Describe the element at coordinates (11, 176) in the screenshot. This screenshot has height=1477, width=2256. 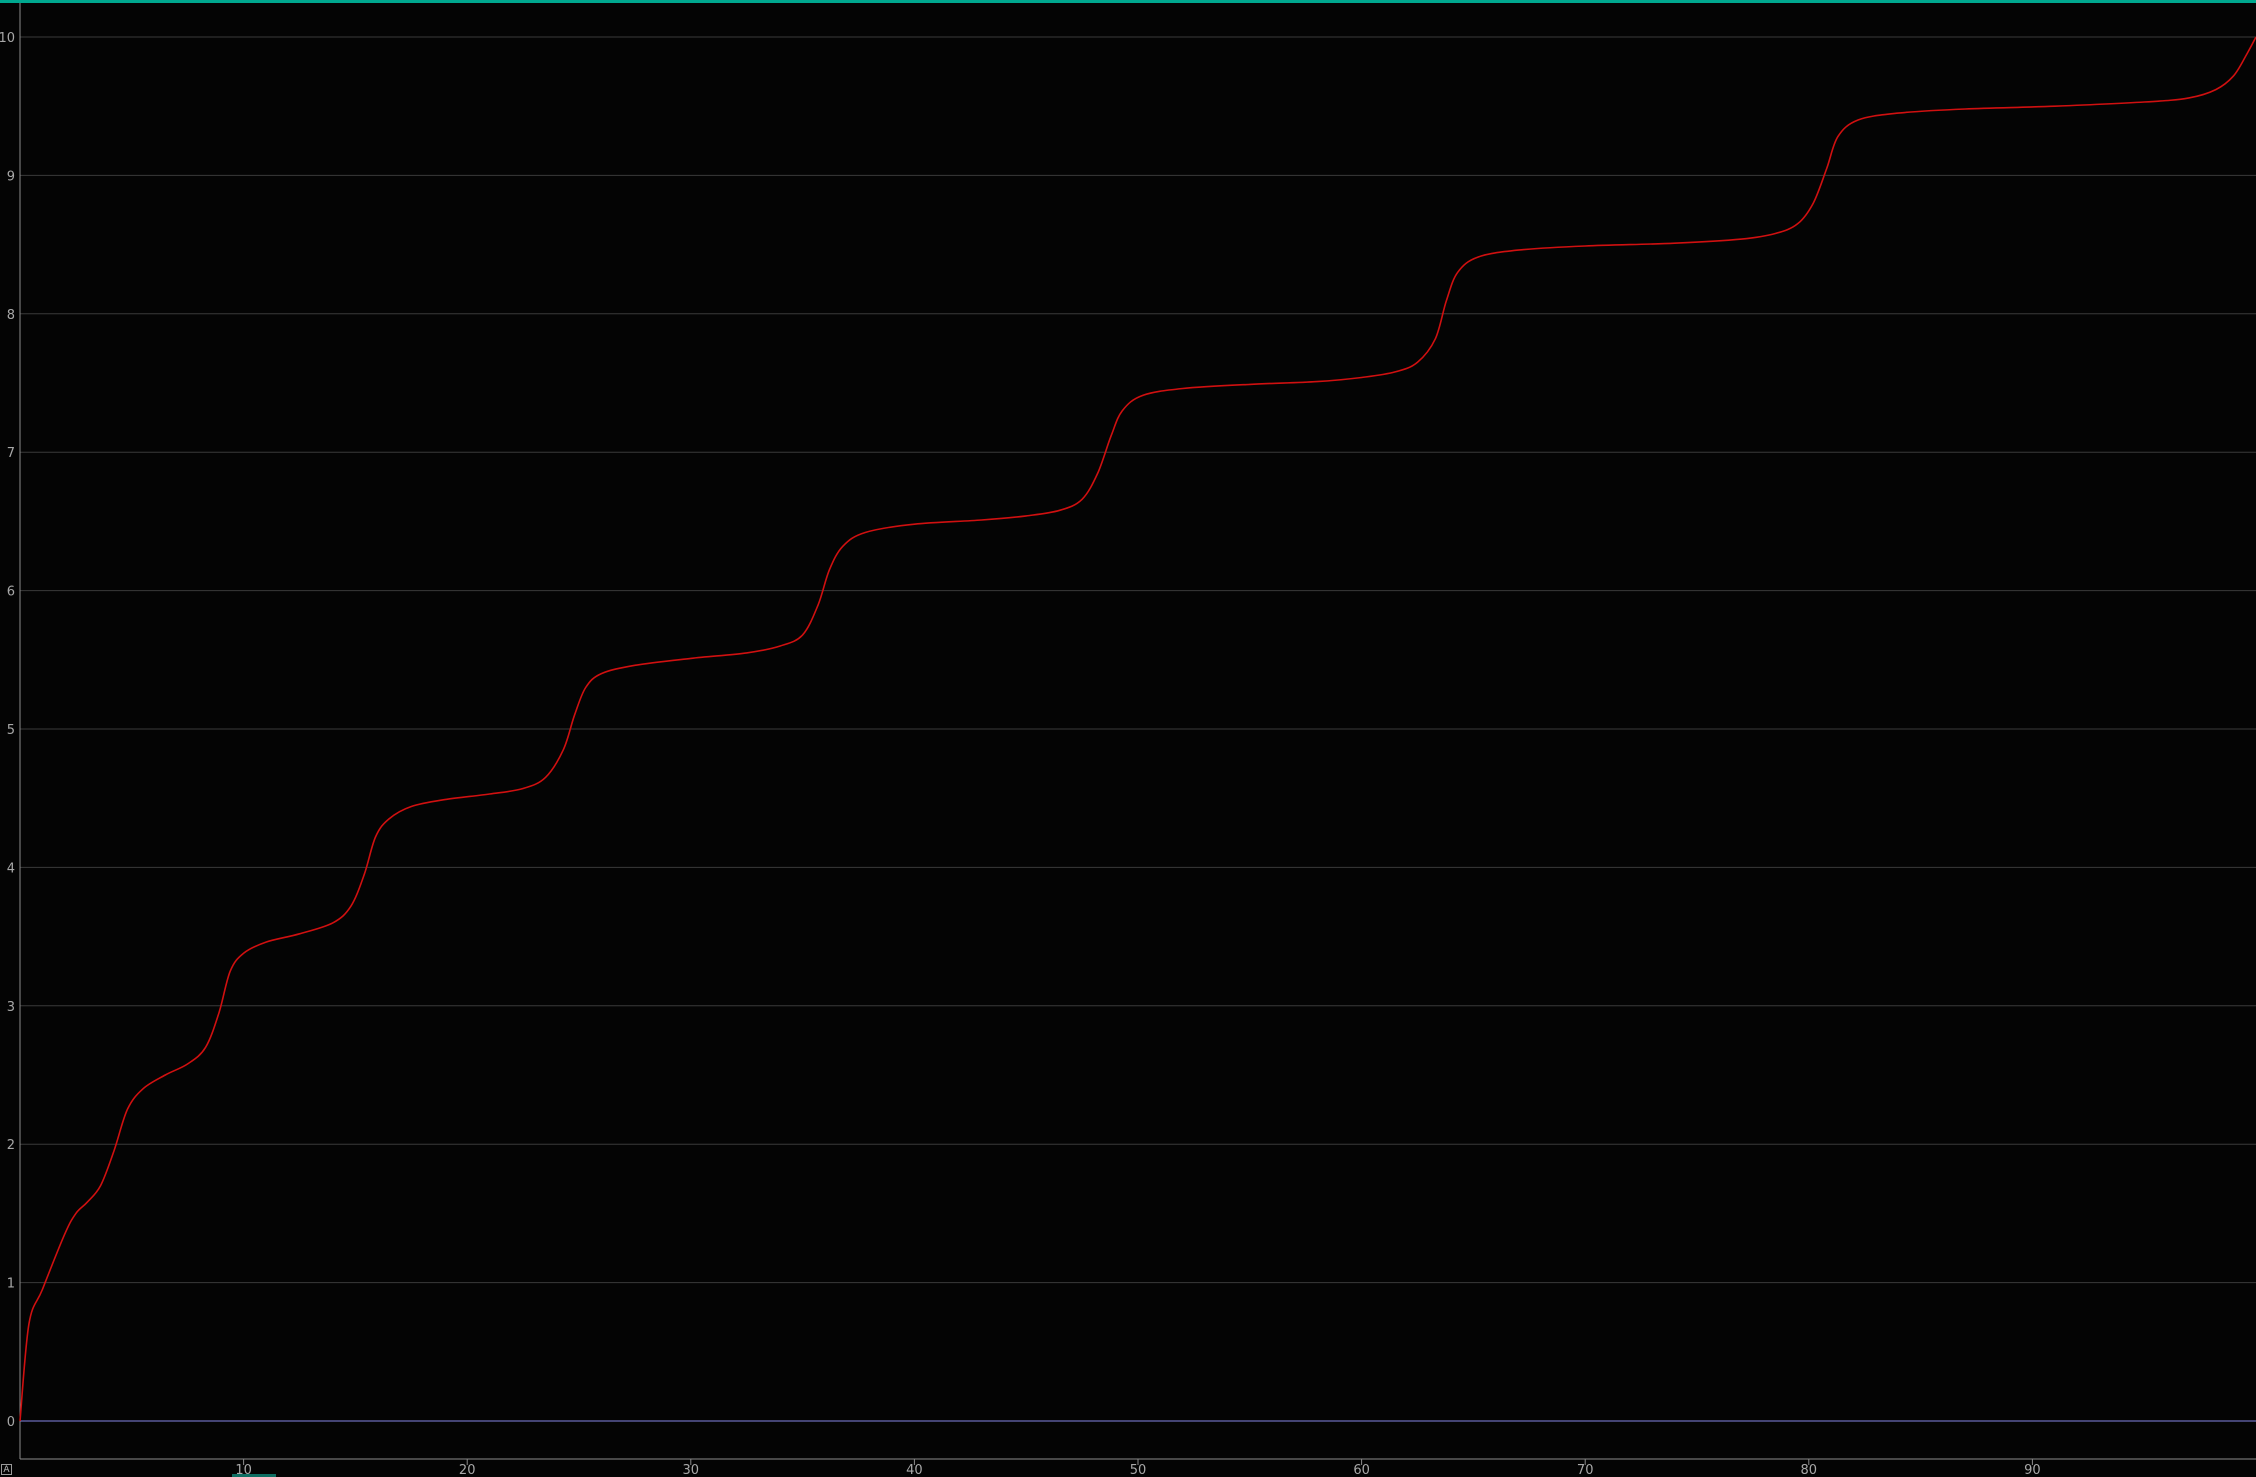
I see `y-tick-label: 9` at that location.